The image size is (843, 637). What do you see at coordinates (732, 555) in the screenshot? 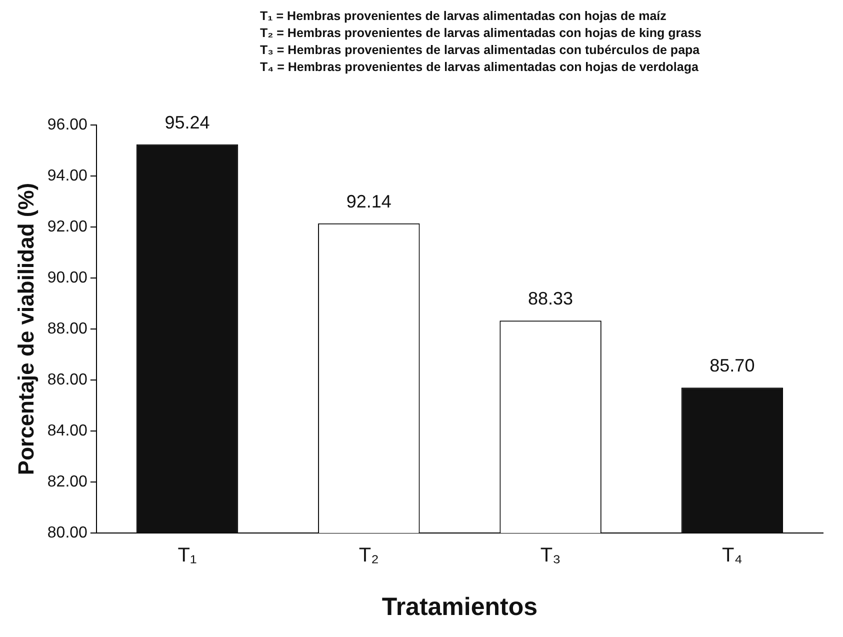
I see `x-tick-label: T₄` at bounding box center [732, 555].